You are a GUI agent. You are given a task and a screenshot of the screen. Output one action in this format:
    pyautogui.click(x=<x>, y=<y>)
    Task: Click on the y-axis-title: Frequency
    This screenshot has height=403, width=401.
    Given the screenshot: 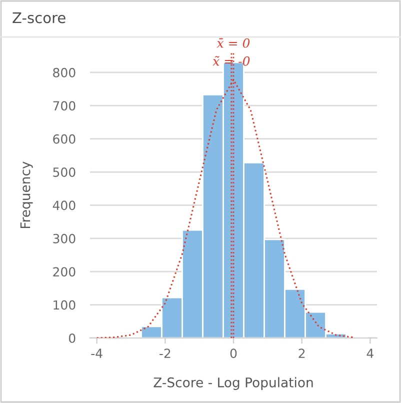 What is the action you would take?
    pyautogui.click(x=26, y=195)
    